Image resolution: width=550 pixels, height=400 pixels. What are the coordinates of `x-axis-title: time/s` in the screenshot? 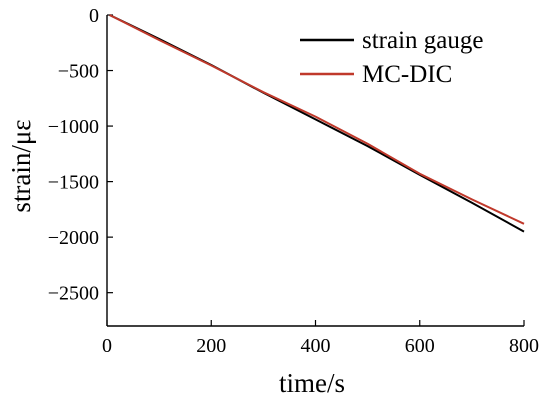 It's located at (312, 383).